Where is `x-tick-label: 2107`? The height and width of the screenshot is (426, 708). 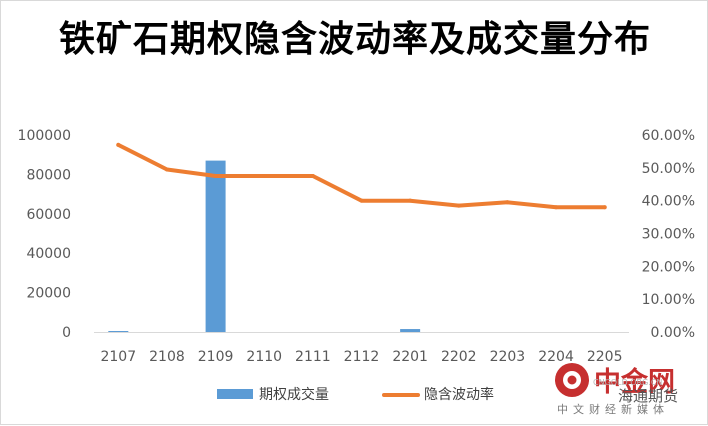 x-tick-label: 2107 is located at coordinates (118, 357).